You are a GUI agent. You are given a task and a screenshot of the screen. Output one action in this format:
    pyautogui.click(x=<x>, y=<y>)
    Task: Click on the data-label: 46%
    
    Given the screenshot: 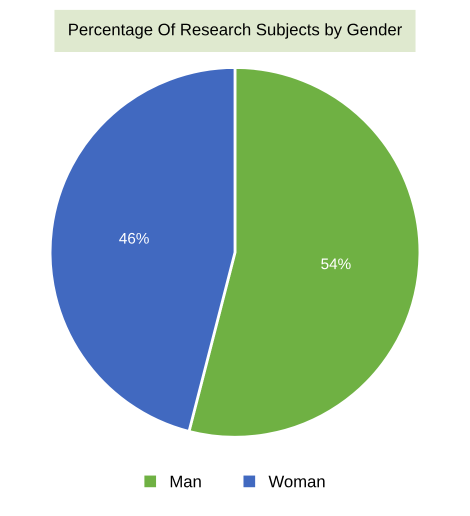 What is the action you would take?
    pyautogui.click(x=134, y=238)
    